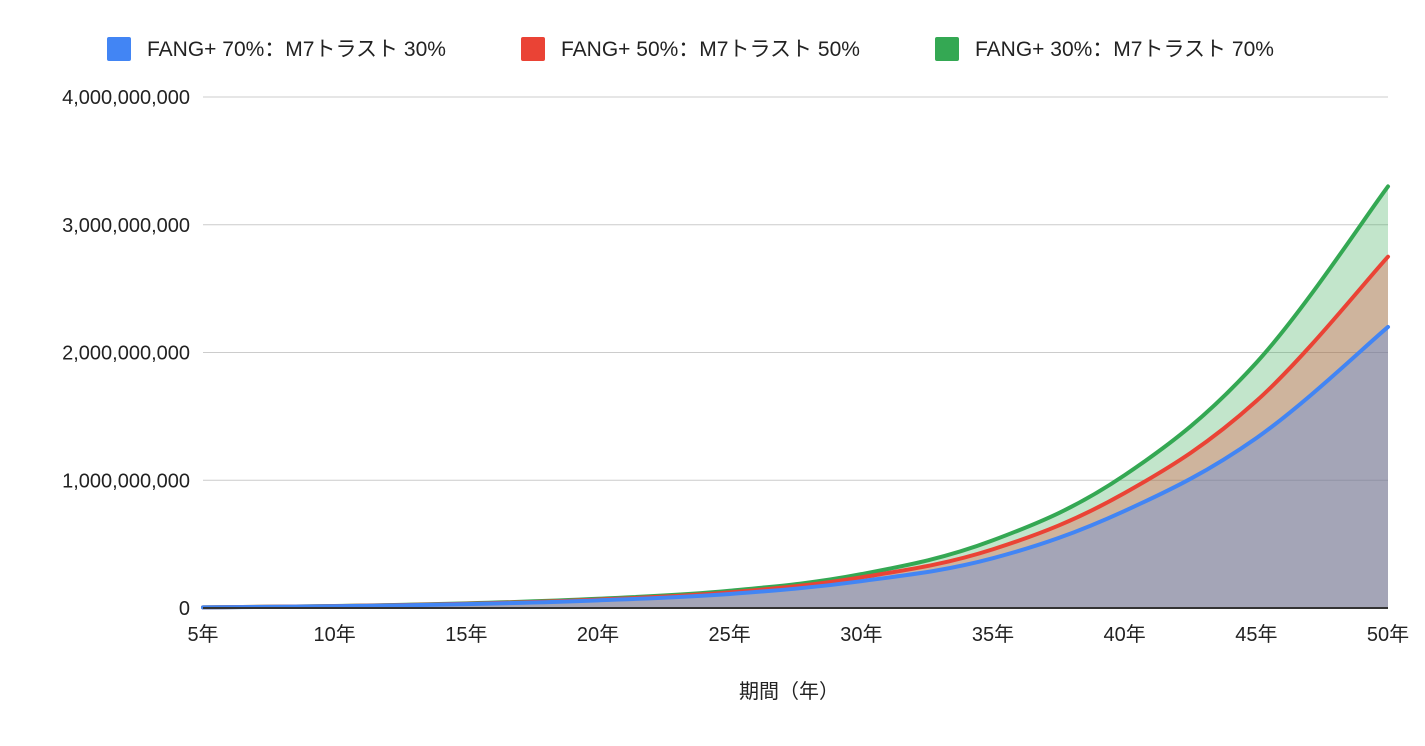  I want to click on x-tick-label: 45年, so click(1256, 634).